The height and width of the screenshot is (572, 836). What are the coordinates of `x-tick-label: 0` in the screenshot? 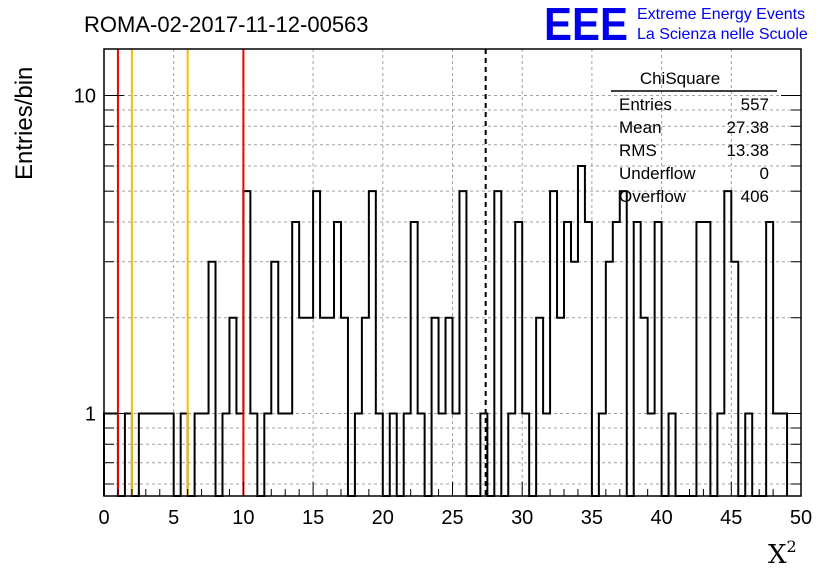 It's located at (103, 518).